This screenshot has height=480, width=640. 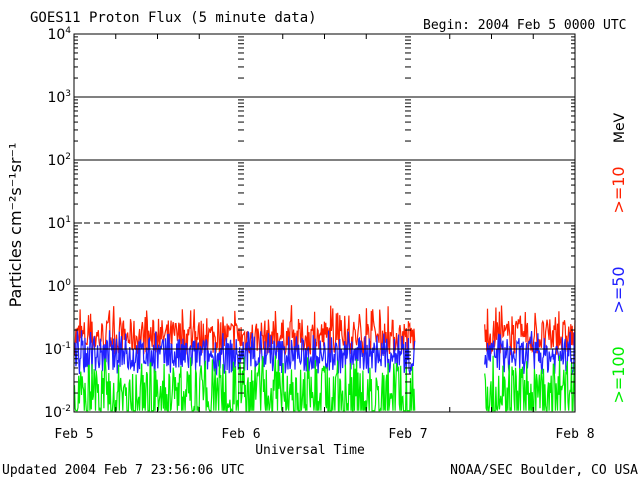 I want to click on y-tick-label: 102, so click(x=59, y=160).